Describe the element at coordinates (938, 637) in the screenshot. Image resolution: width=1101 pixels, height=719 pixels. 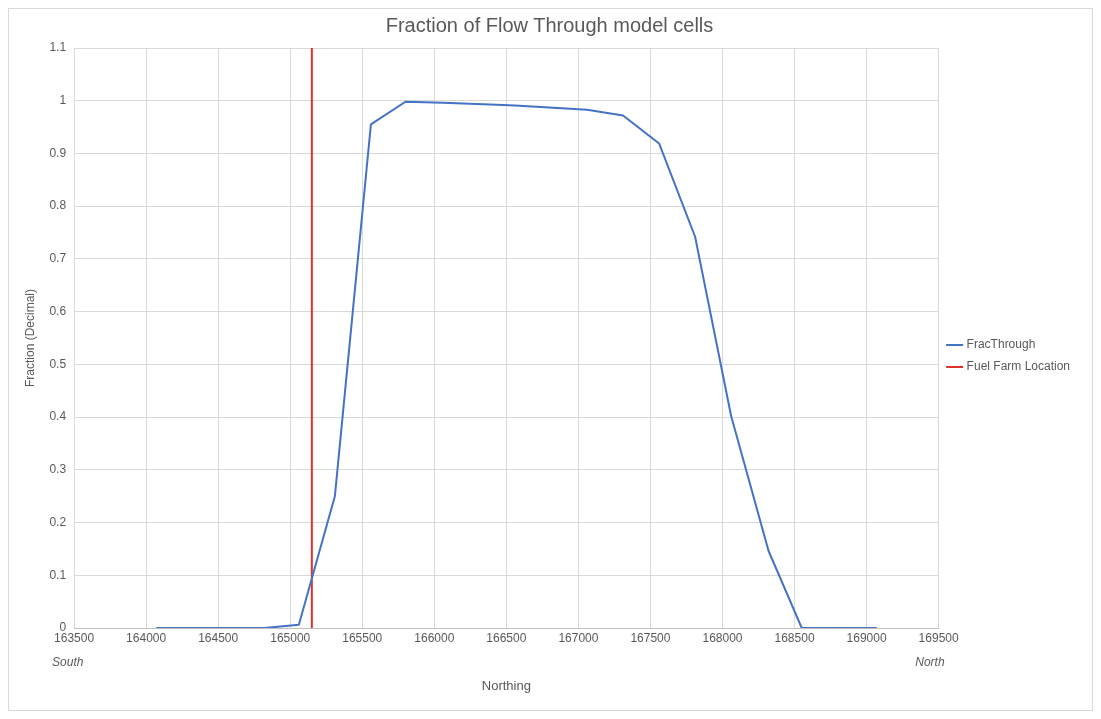
I see `x-tick-label: 169500` at that location.